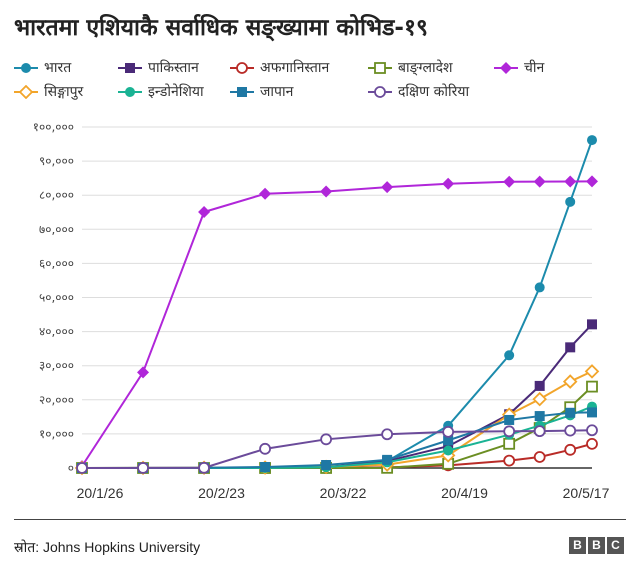  What do you see at coordinates (107, 547) in the screenshot?
I see `source-text: स्रोत: Johns Hopkins University` at bounding box center [107, 547].